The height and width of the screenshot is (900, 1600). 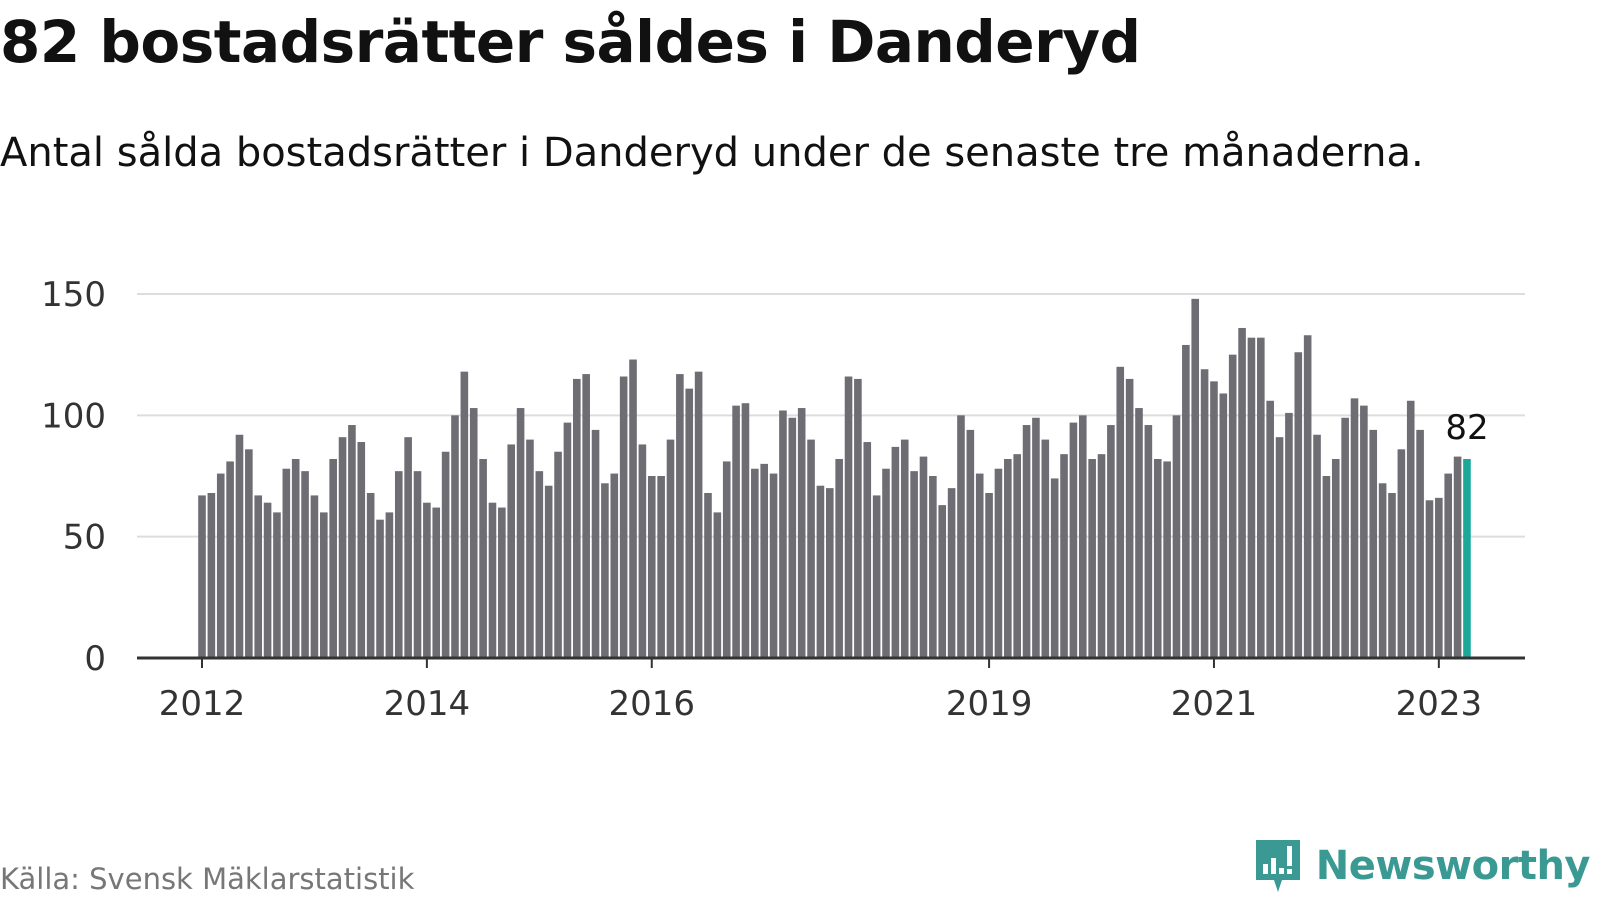 I want to click on newsworthy-logo-icon, so click(x=1277, y=866).